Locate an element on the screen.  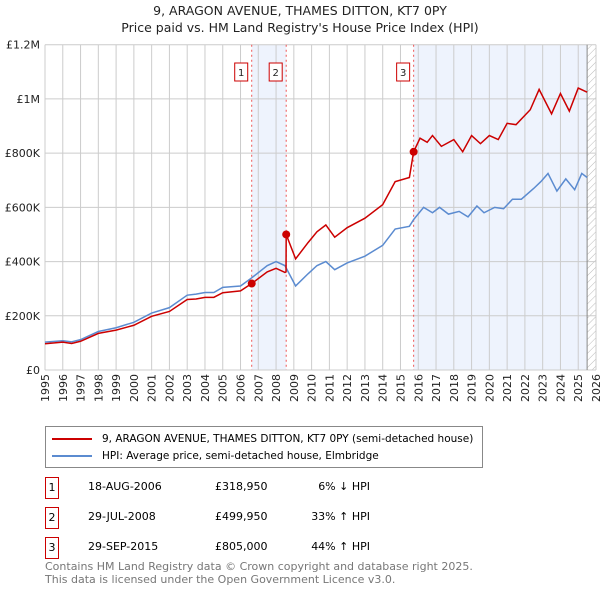
x-tick-label: 2020 is located at coordinates (489, 388).